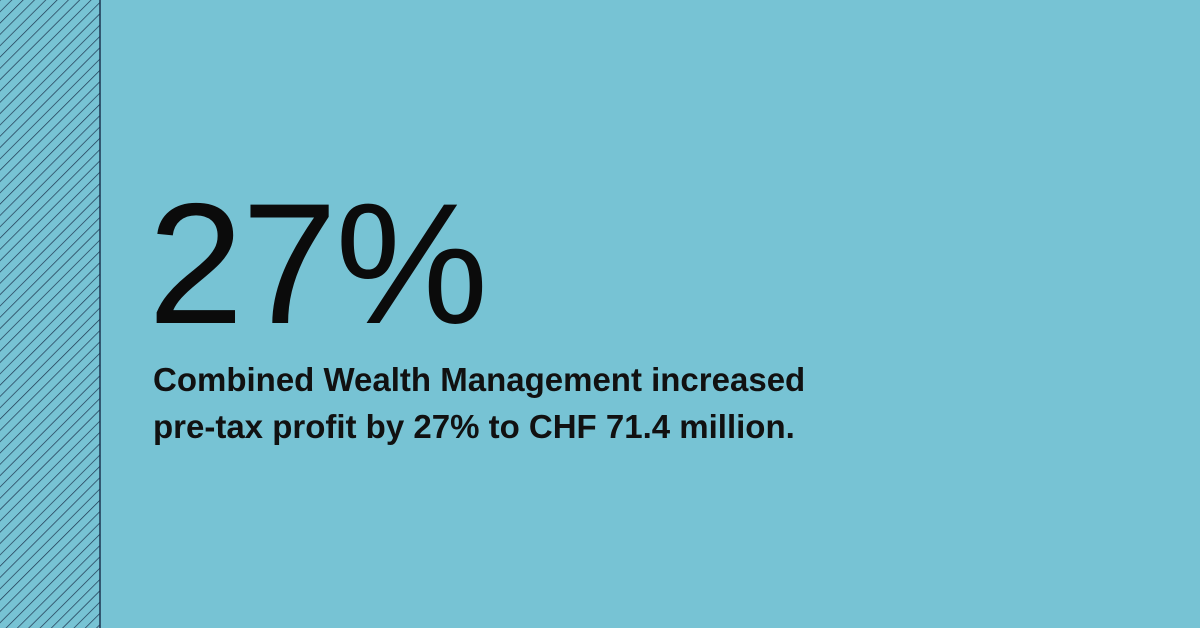  What do you see at coordinates (318, 264) in the screenshot?
I see `headline: 27%` at bounding box center [318, 264].